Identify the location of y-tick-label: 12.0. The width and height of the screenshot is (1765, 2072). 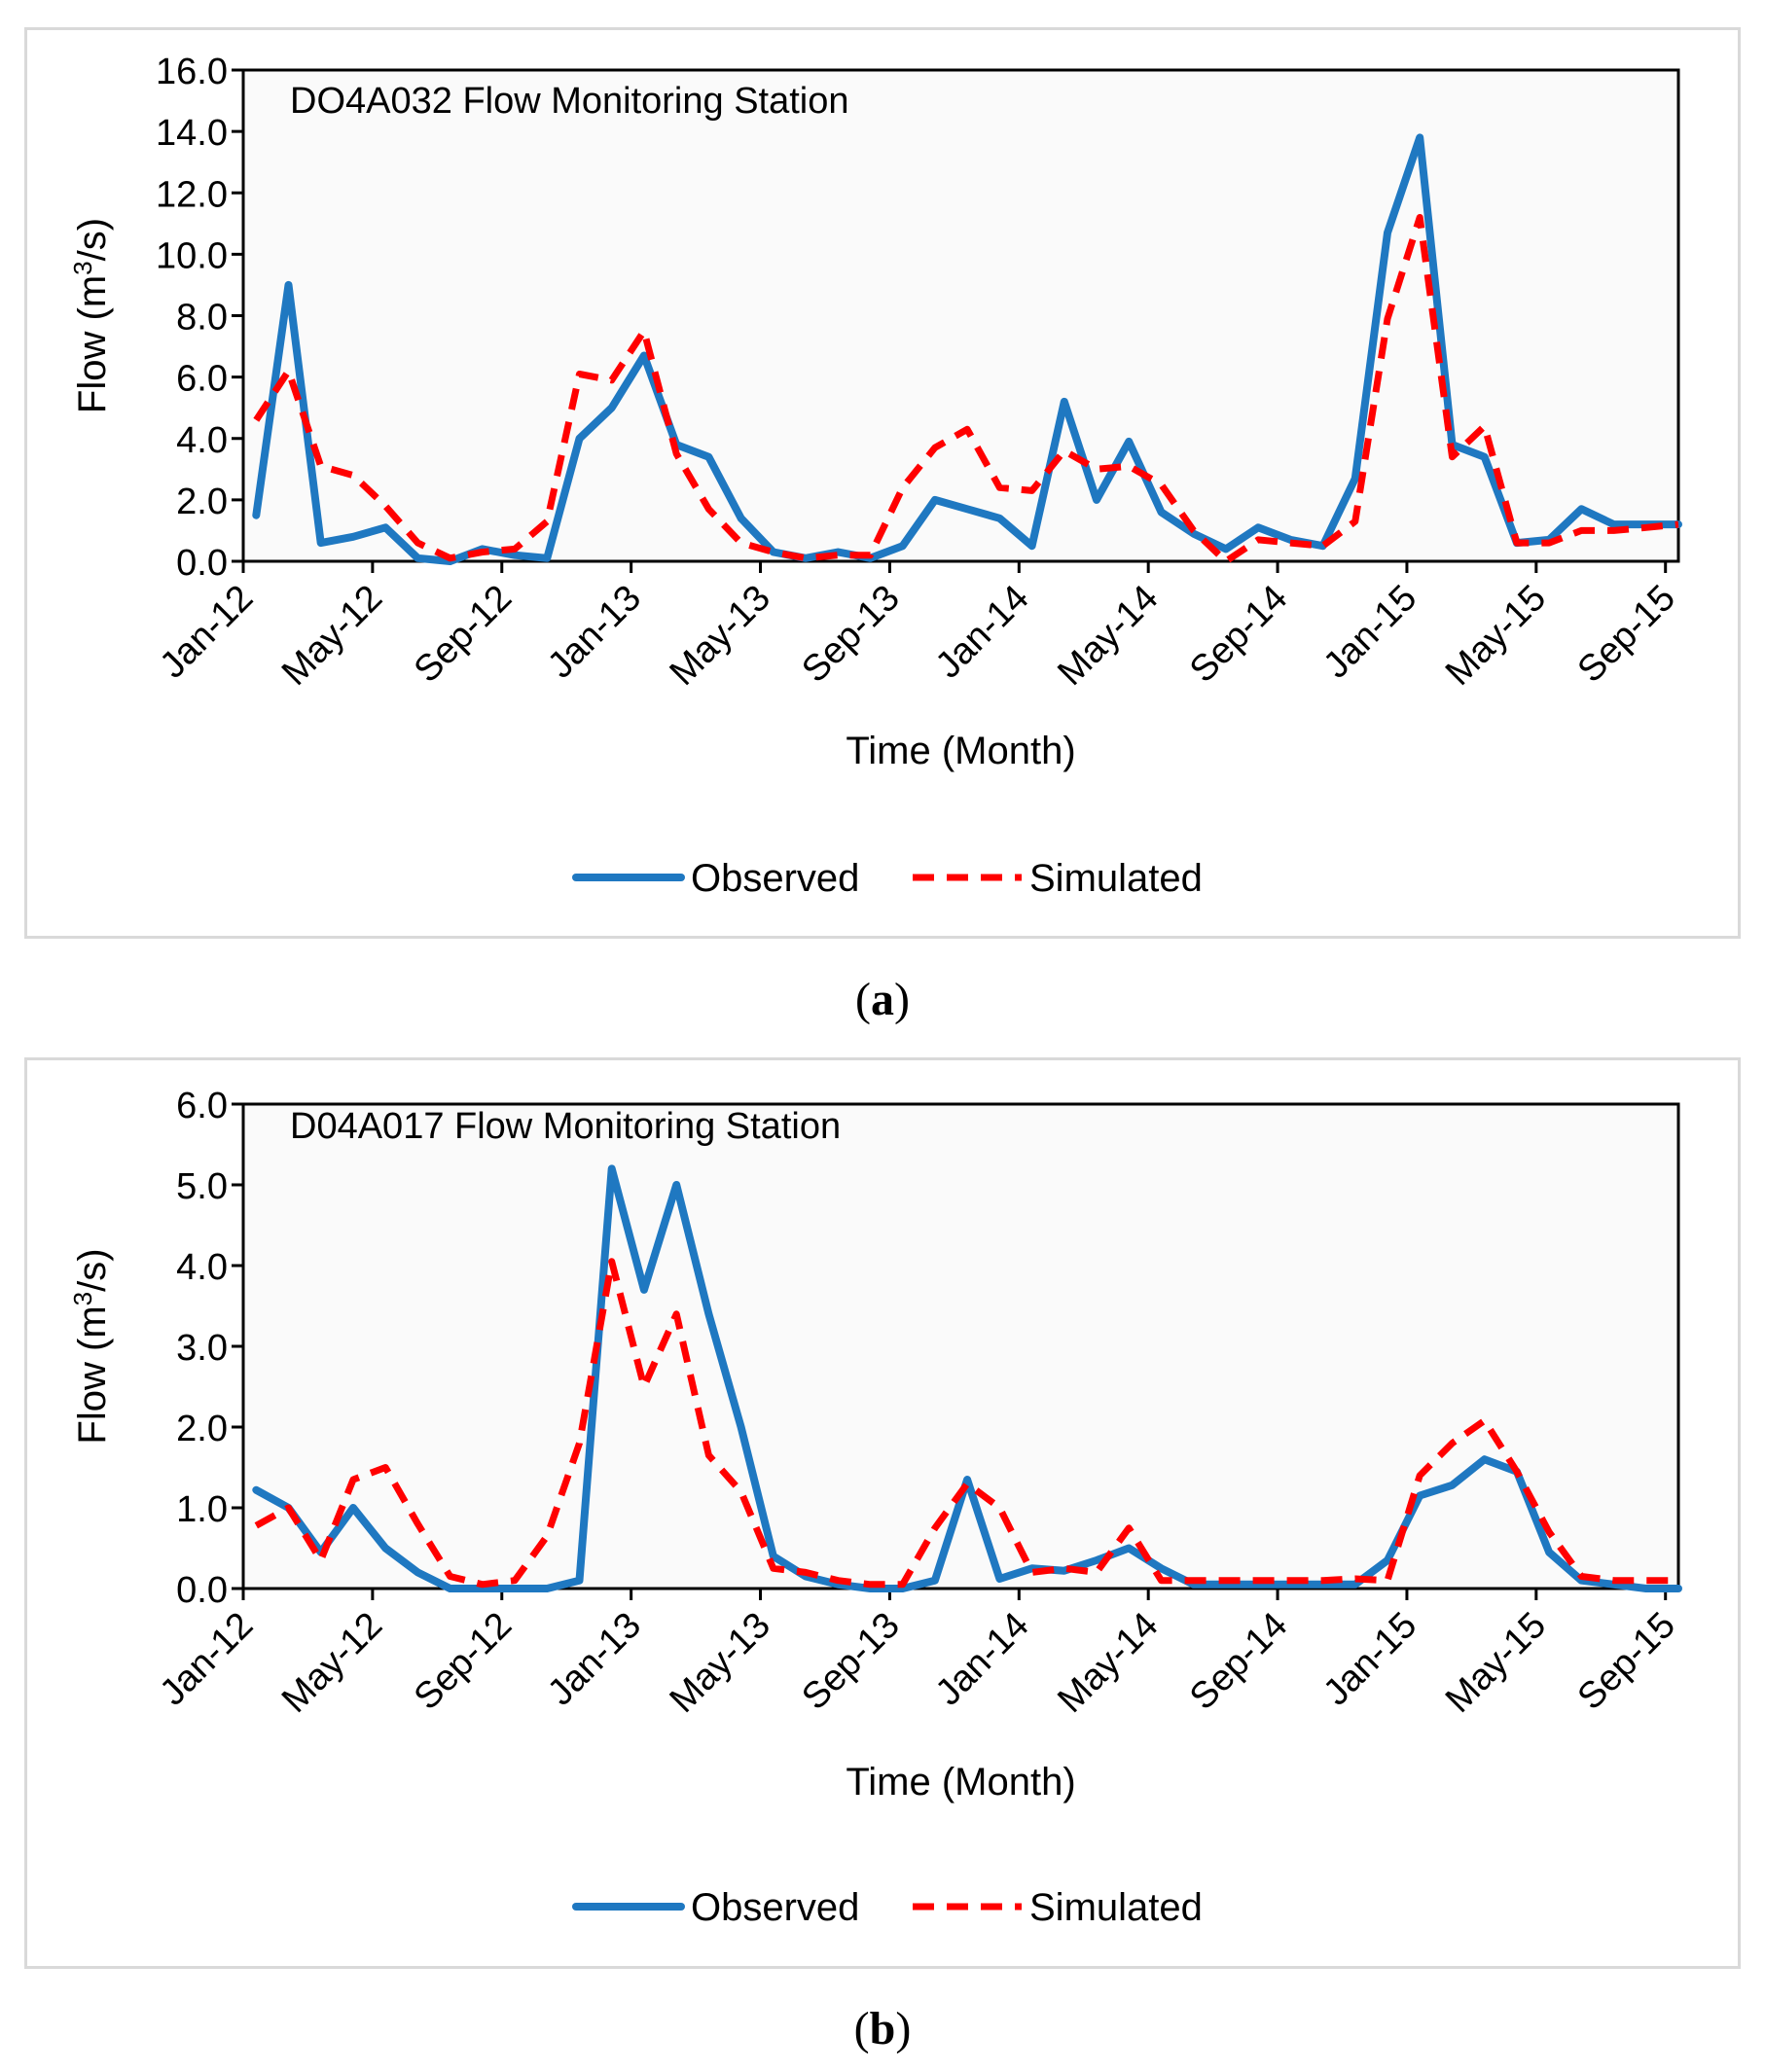
(192, 194).